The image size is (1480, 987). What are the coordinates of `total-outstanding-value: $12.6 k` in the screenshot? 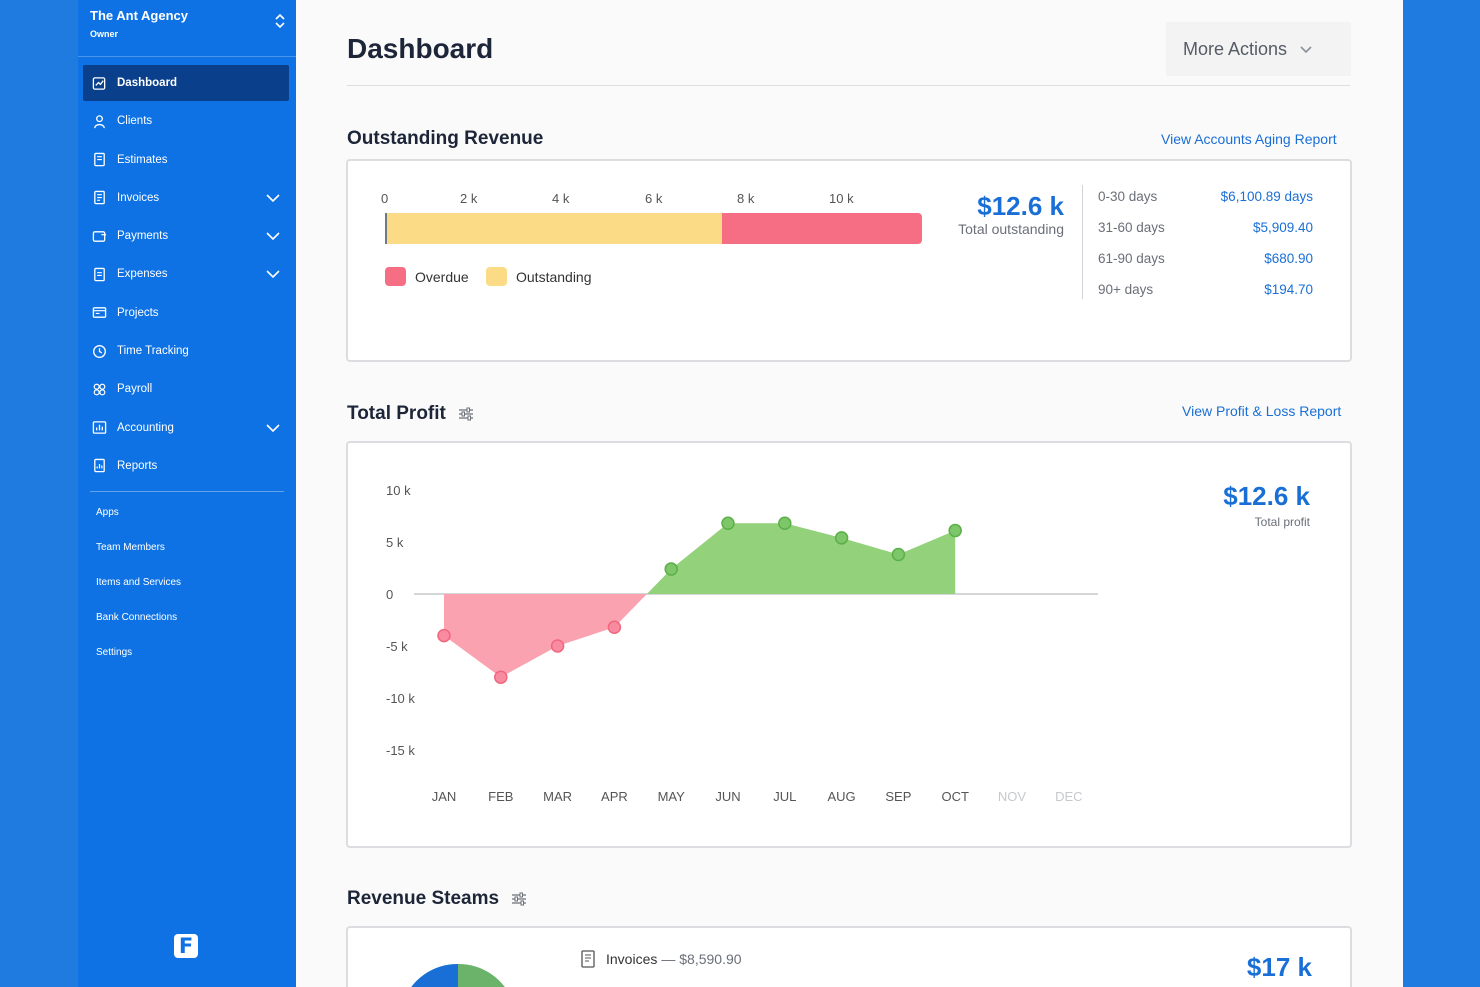 It's located at (1020, 206).